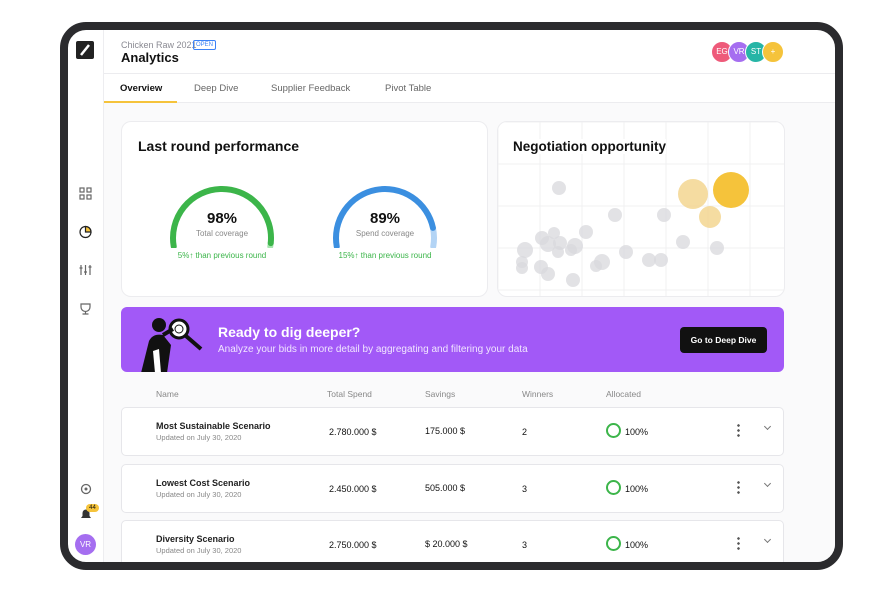  Describe the element at coordinates (445, 431) in the screenshot. I see `savings: 175.000 $` at that location.